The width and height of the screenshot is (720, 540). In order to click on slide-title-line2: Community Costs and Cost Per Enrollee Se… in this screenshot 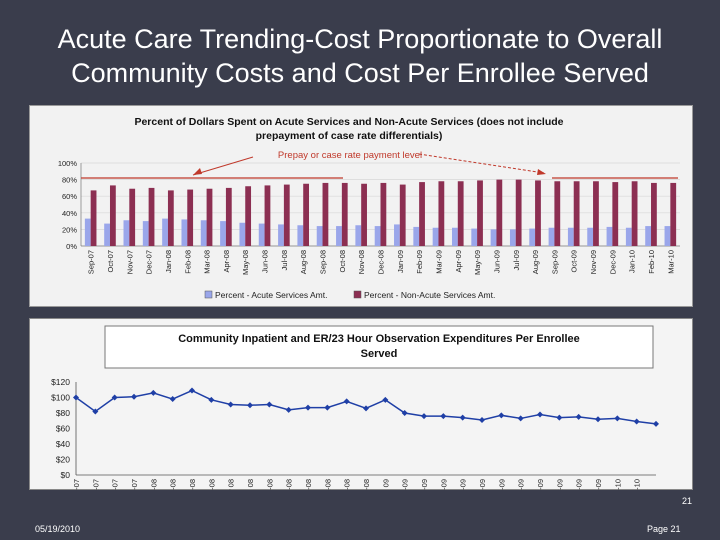, I will do `click(360, 73)`.